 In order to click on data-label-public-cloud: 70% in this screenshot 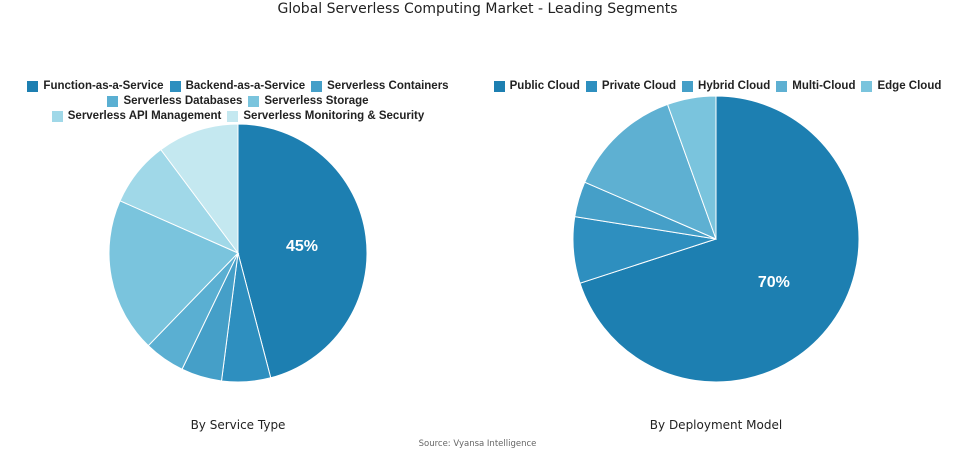, I will do `click(774, 282)`.